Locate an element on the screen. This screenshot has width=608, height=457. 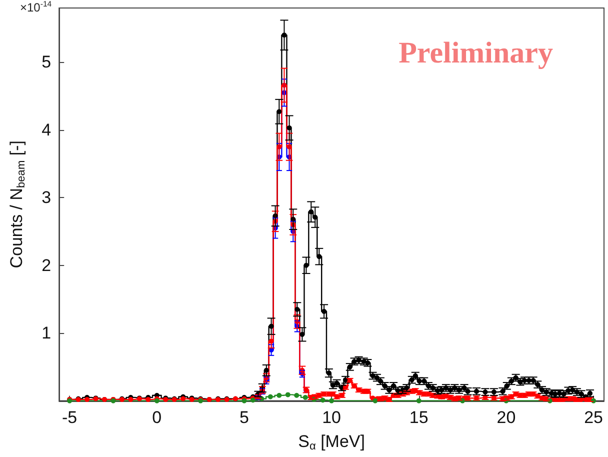
x-tick-label: 20 is located at coordinates (506, 417).